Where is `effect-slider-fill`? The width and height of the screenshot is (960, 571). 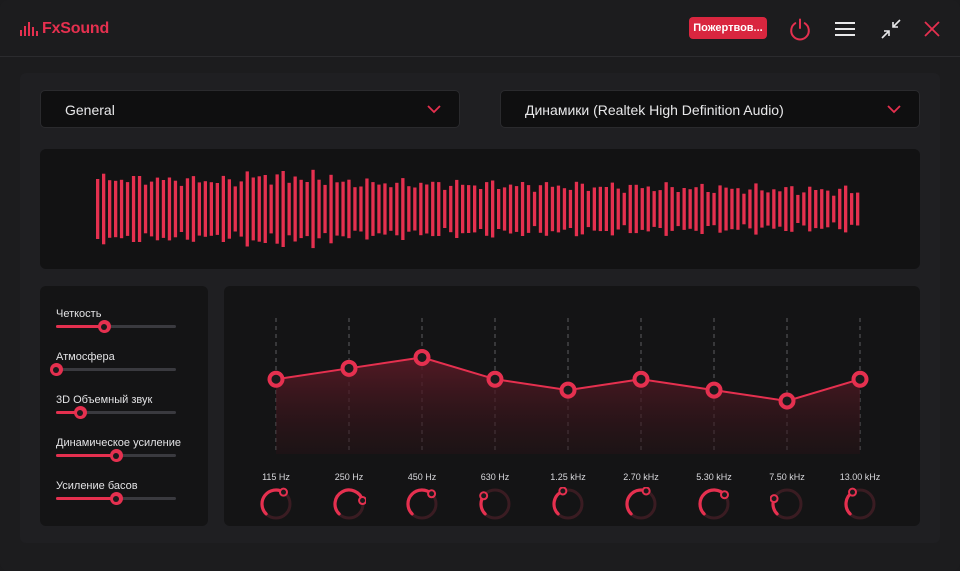 effect-slider-fill is located at coordinates (68, 412).